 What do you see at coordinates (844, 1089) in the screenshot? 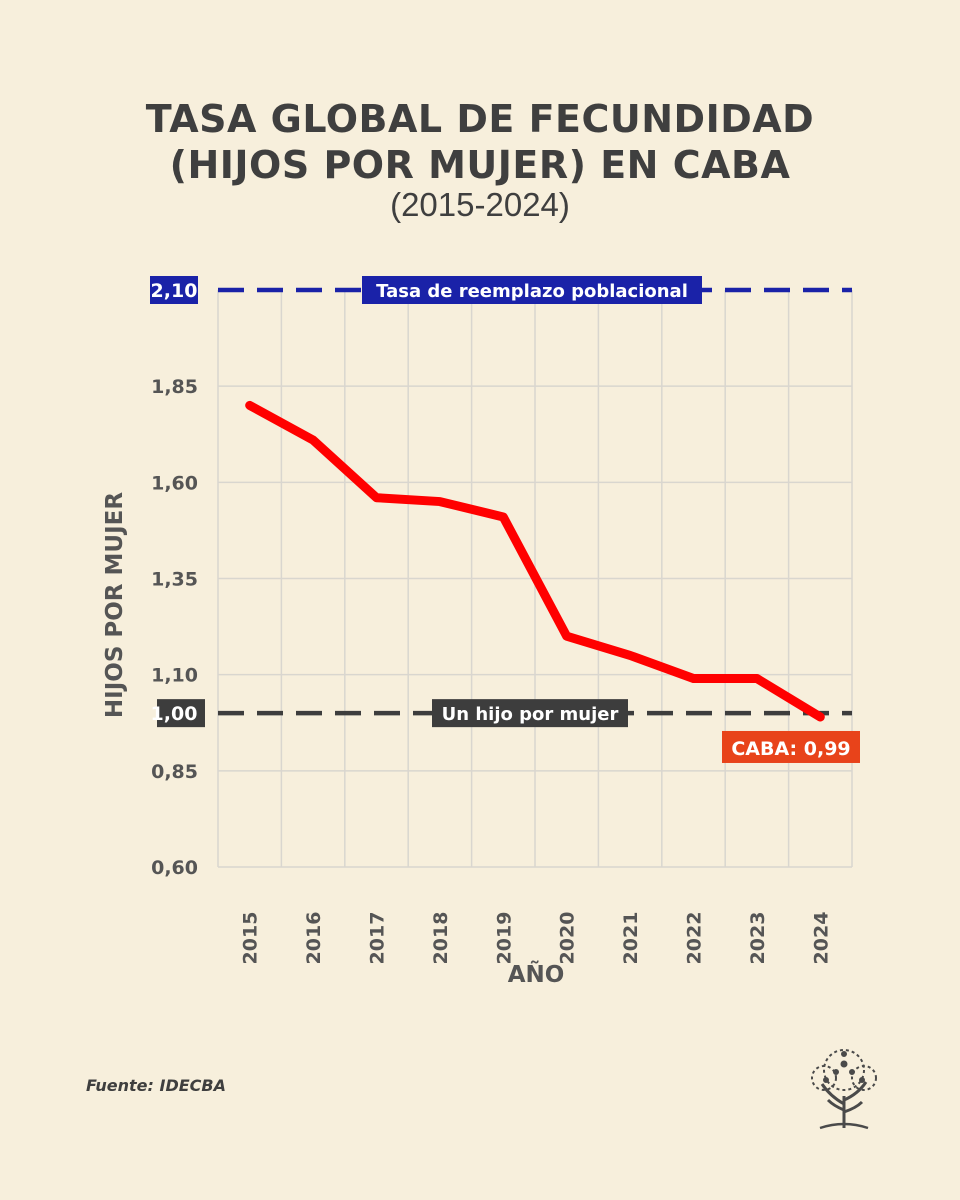
I see `tree-icon` at bounding box center [844, 1089].